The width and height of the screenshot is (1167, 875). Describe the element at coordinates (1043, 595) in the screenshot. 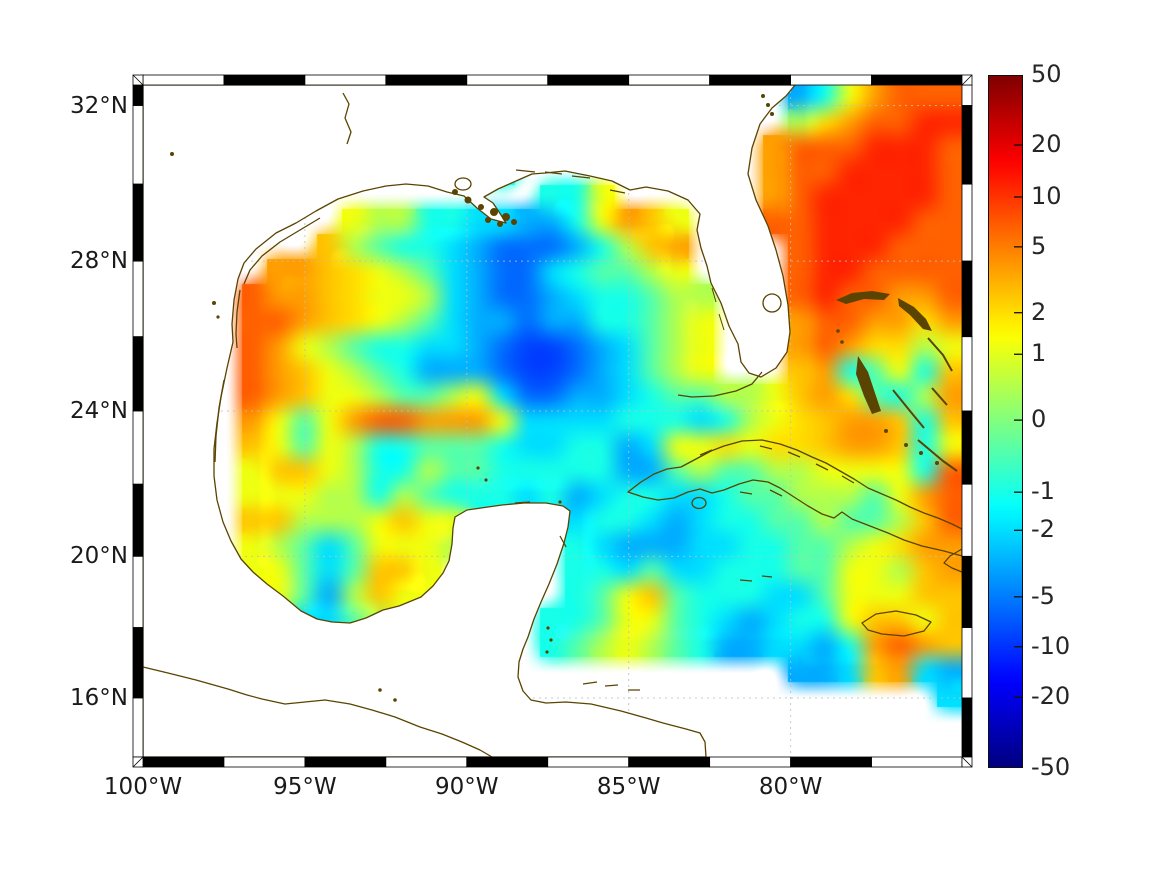

I see `colorbar-tick-label: -5` at that location.